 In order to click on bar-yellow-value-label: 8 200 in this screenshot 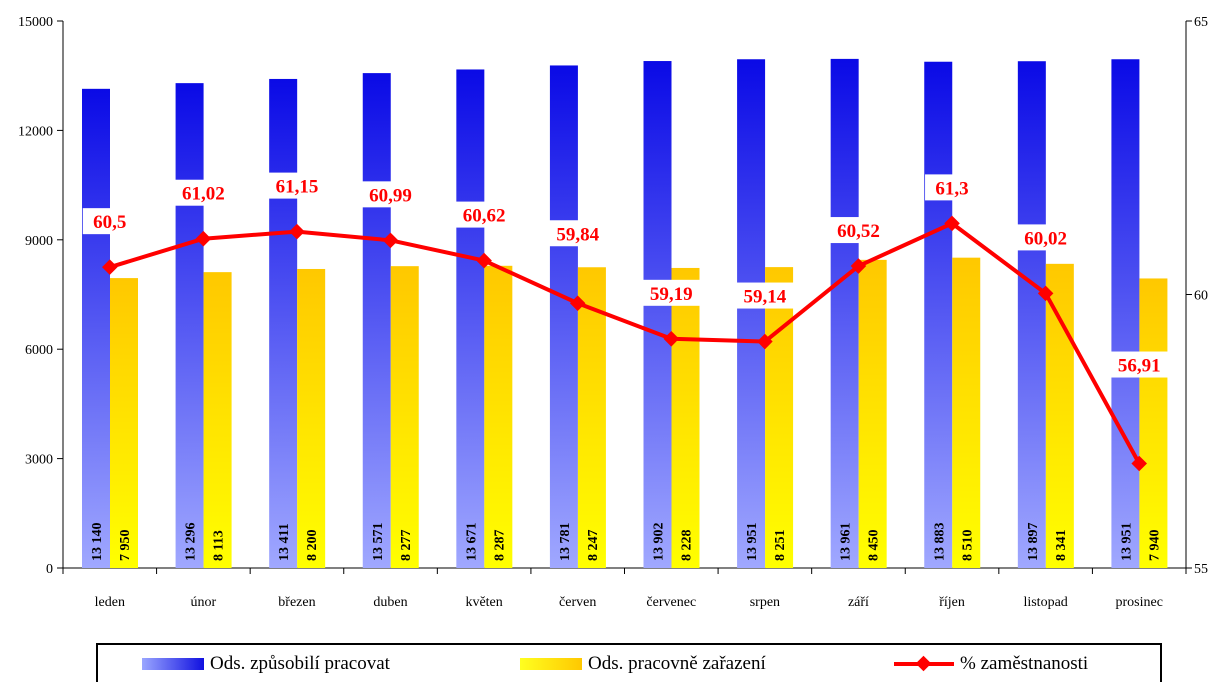, I will do `click(312, 546)`.